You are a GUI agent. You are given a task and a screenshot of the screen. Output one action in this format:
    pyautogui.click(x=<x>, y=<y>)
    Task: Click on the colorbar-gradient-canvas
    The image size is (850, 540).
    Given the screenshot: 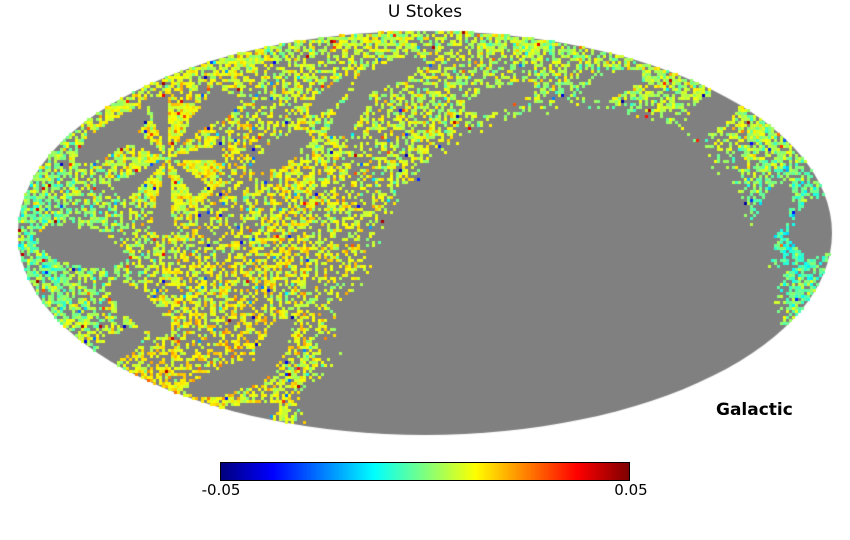 What is the action you would take?
    pyautogui.click(x=425, y=471)
    